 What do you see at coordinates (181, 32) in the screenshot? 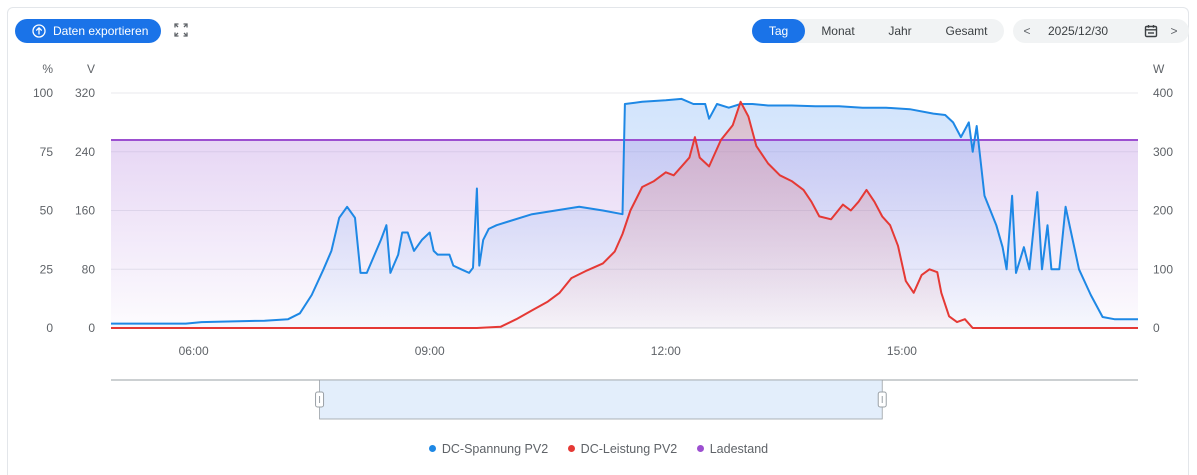
I see `fullscreen-icon` at bounding box center [181, 32].